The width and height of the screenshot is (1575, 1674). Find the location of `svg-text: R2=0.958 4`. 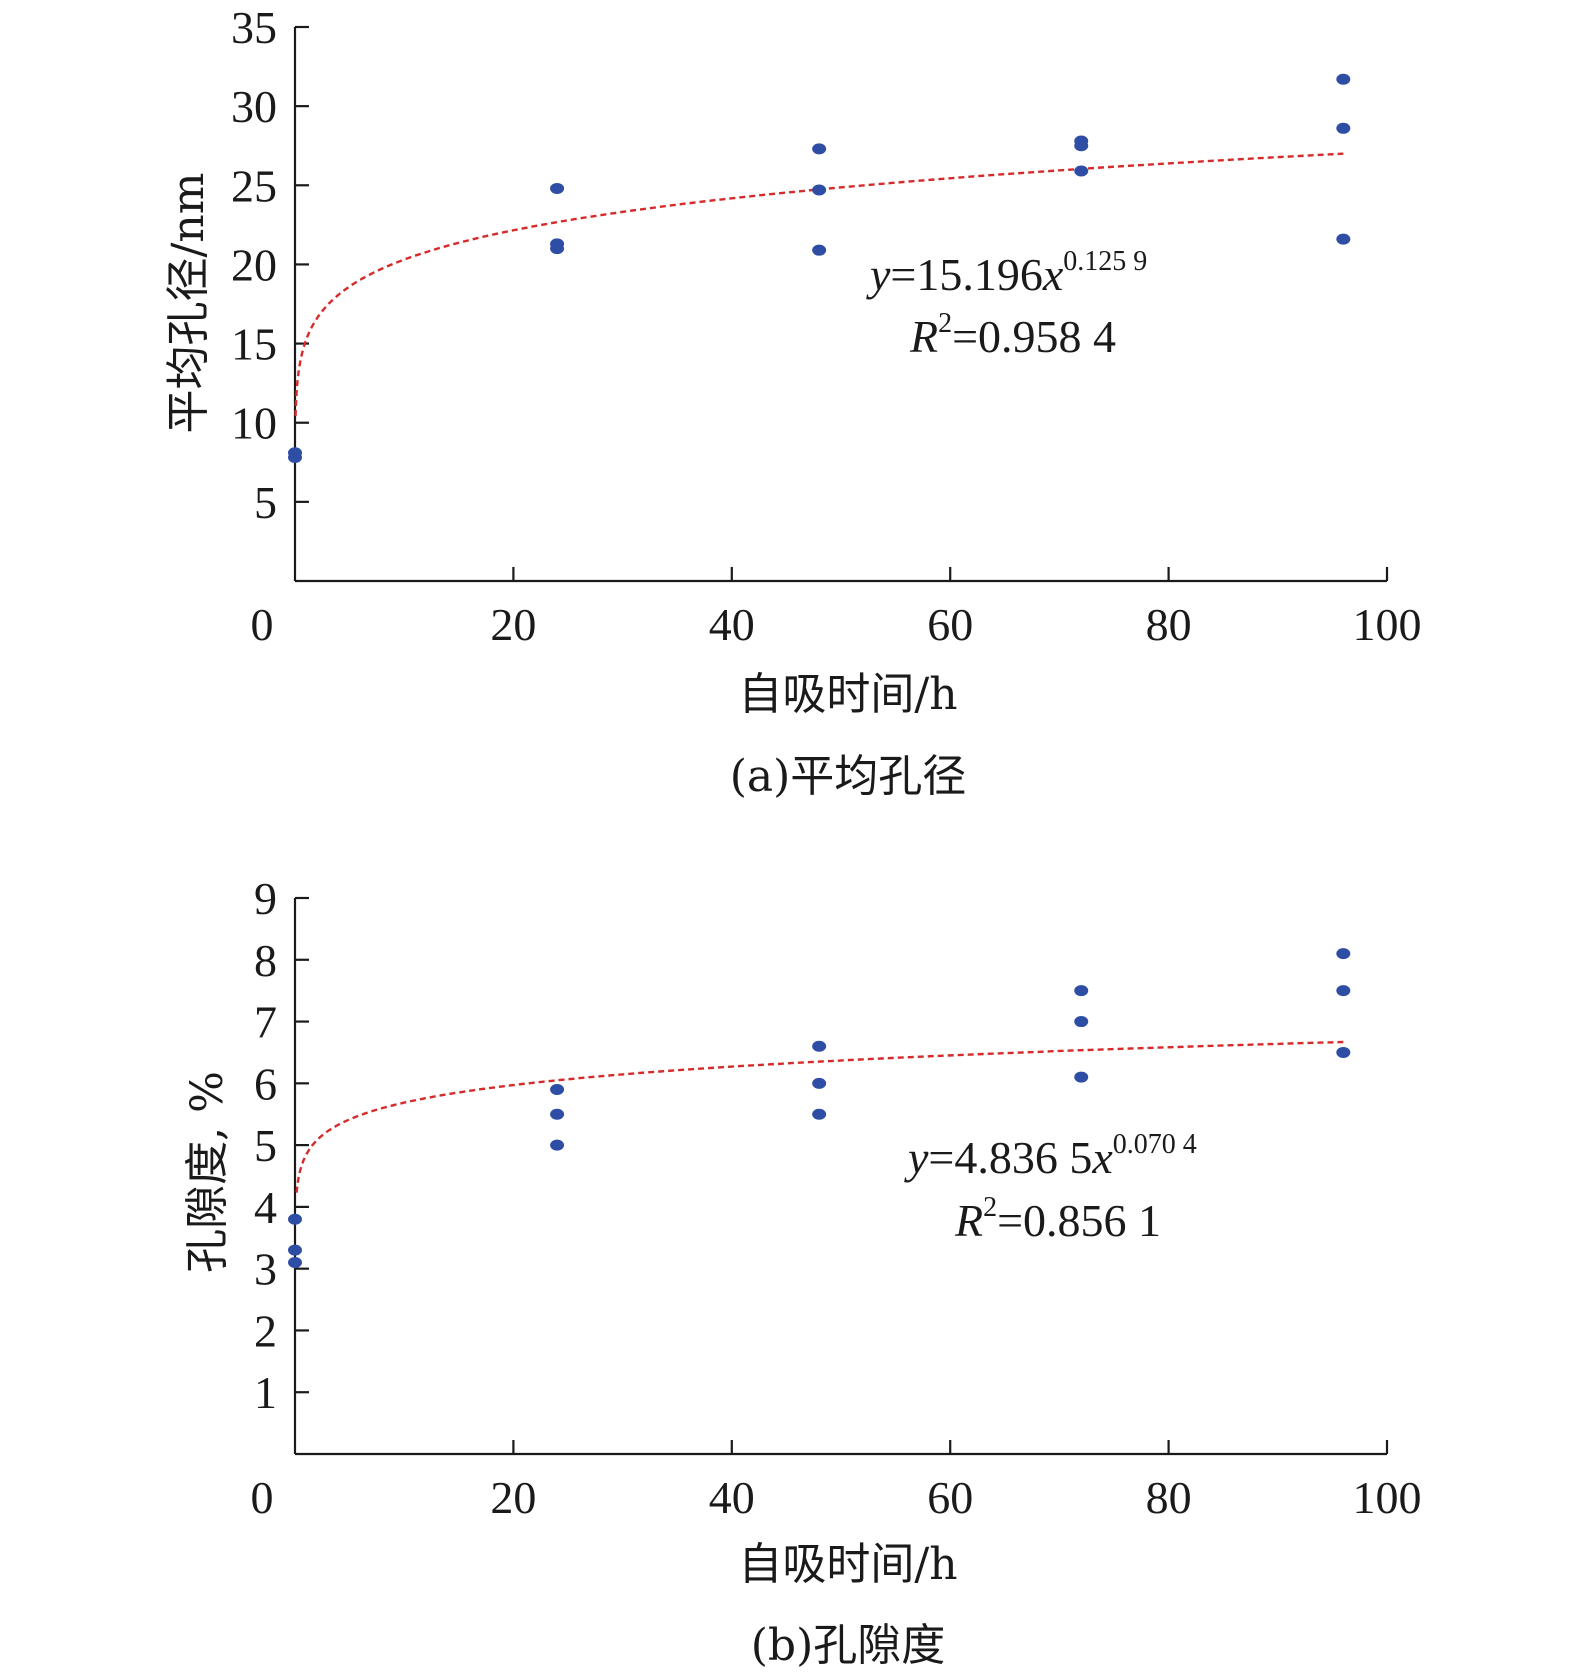

svg-text: R2=0.958 4 is located at coordinates (1012, 335).